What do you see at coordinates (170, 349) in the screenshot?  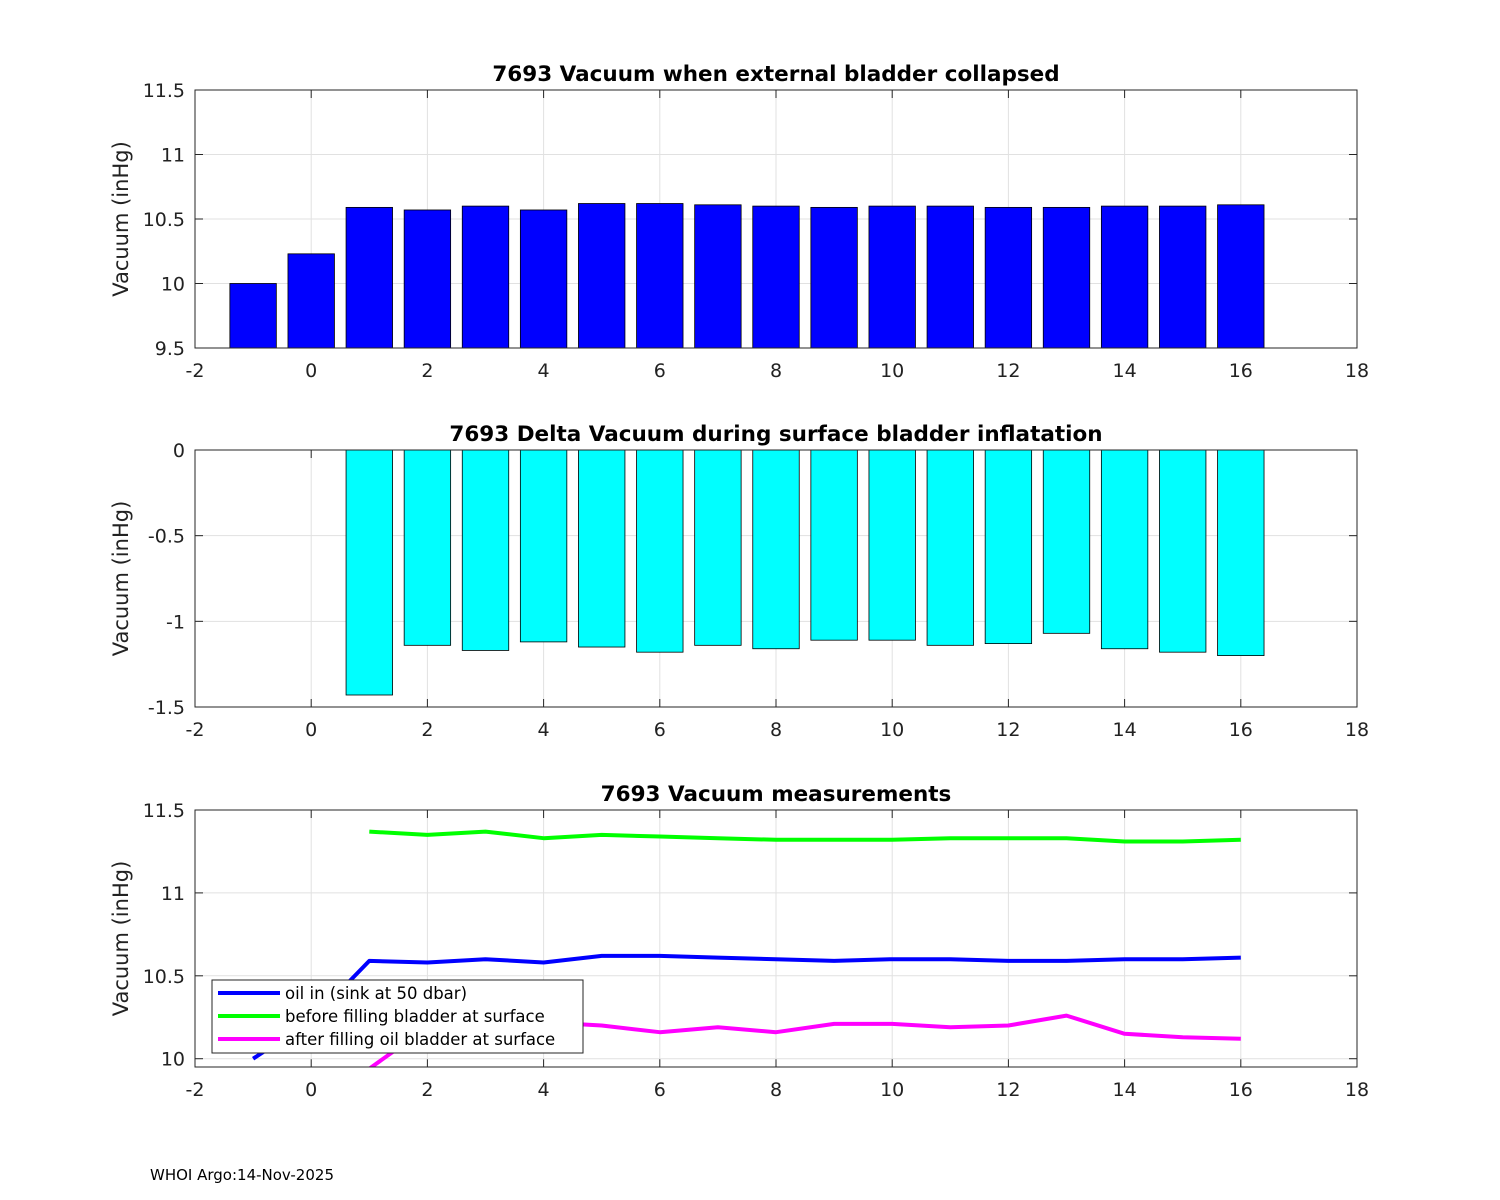 I see `y-tick-label: 9.5` at bounding box center [170, 349].